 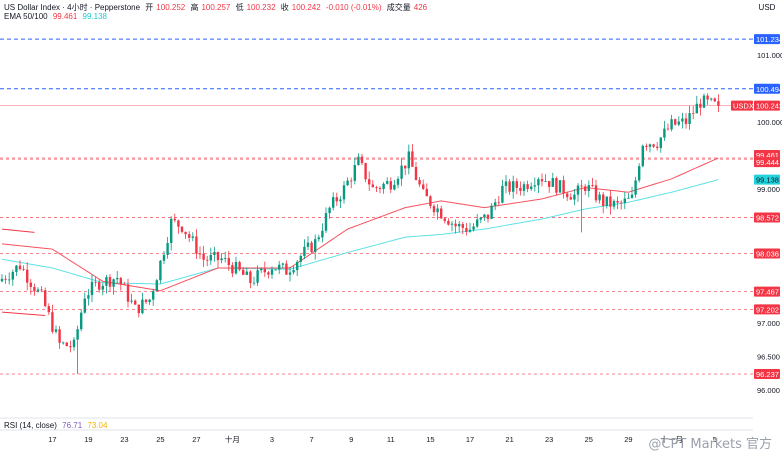 What do you see at coordinates (767, 155) in the screenshot?
I see `price-tag-label: 99.461` at bounding box center [767, 155].